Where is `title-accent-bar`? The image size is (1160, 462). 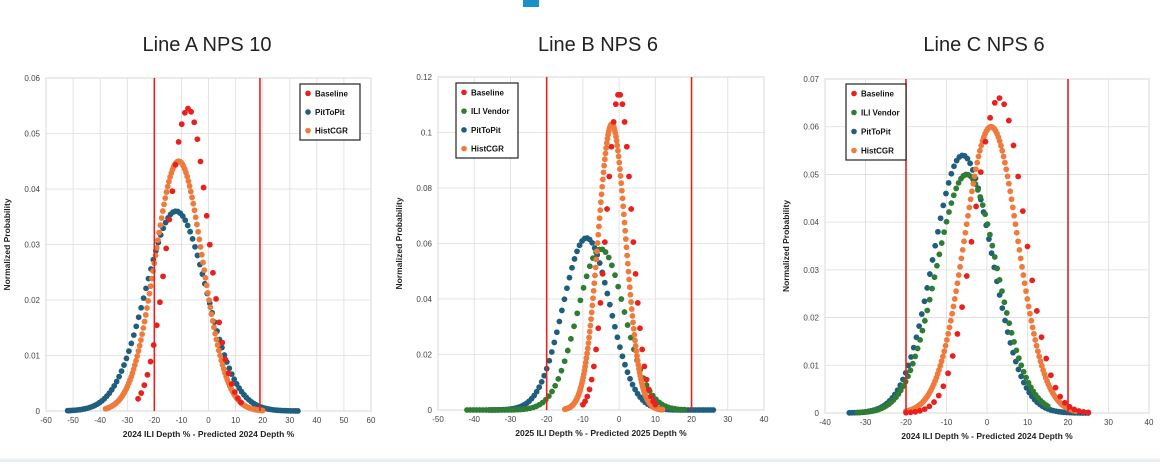 title-accent-bar is located at coordinates (531, 3).